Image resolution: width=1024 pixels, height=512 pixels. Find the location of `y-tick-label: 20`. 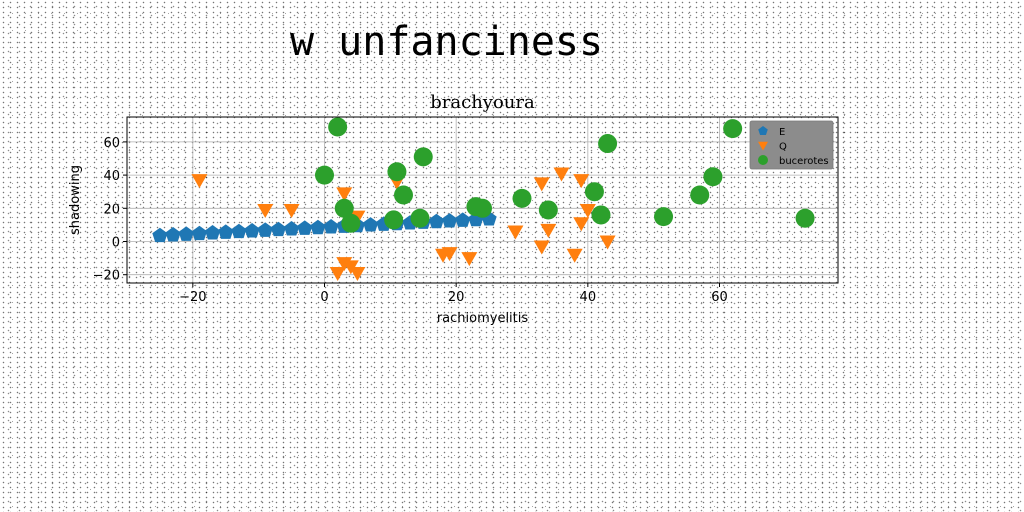

y-tick-label: 20 is located at coordinates (111, 209).